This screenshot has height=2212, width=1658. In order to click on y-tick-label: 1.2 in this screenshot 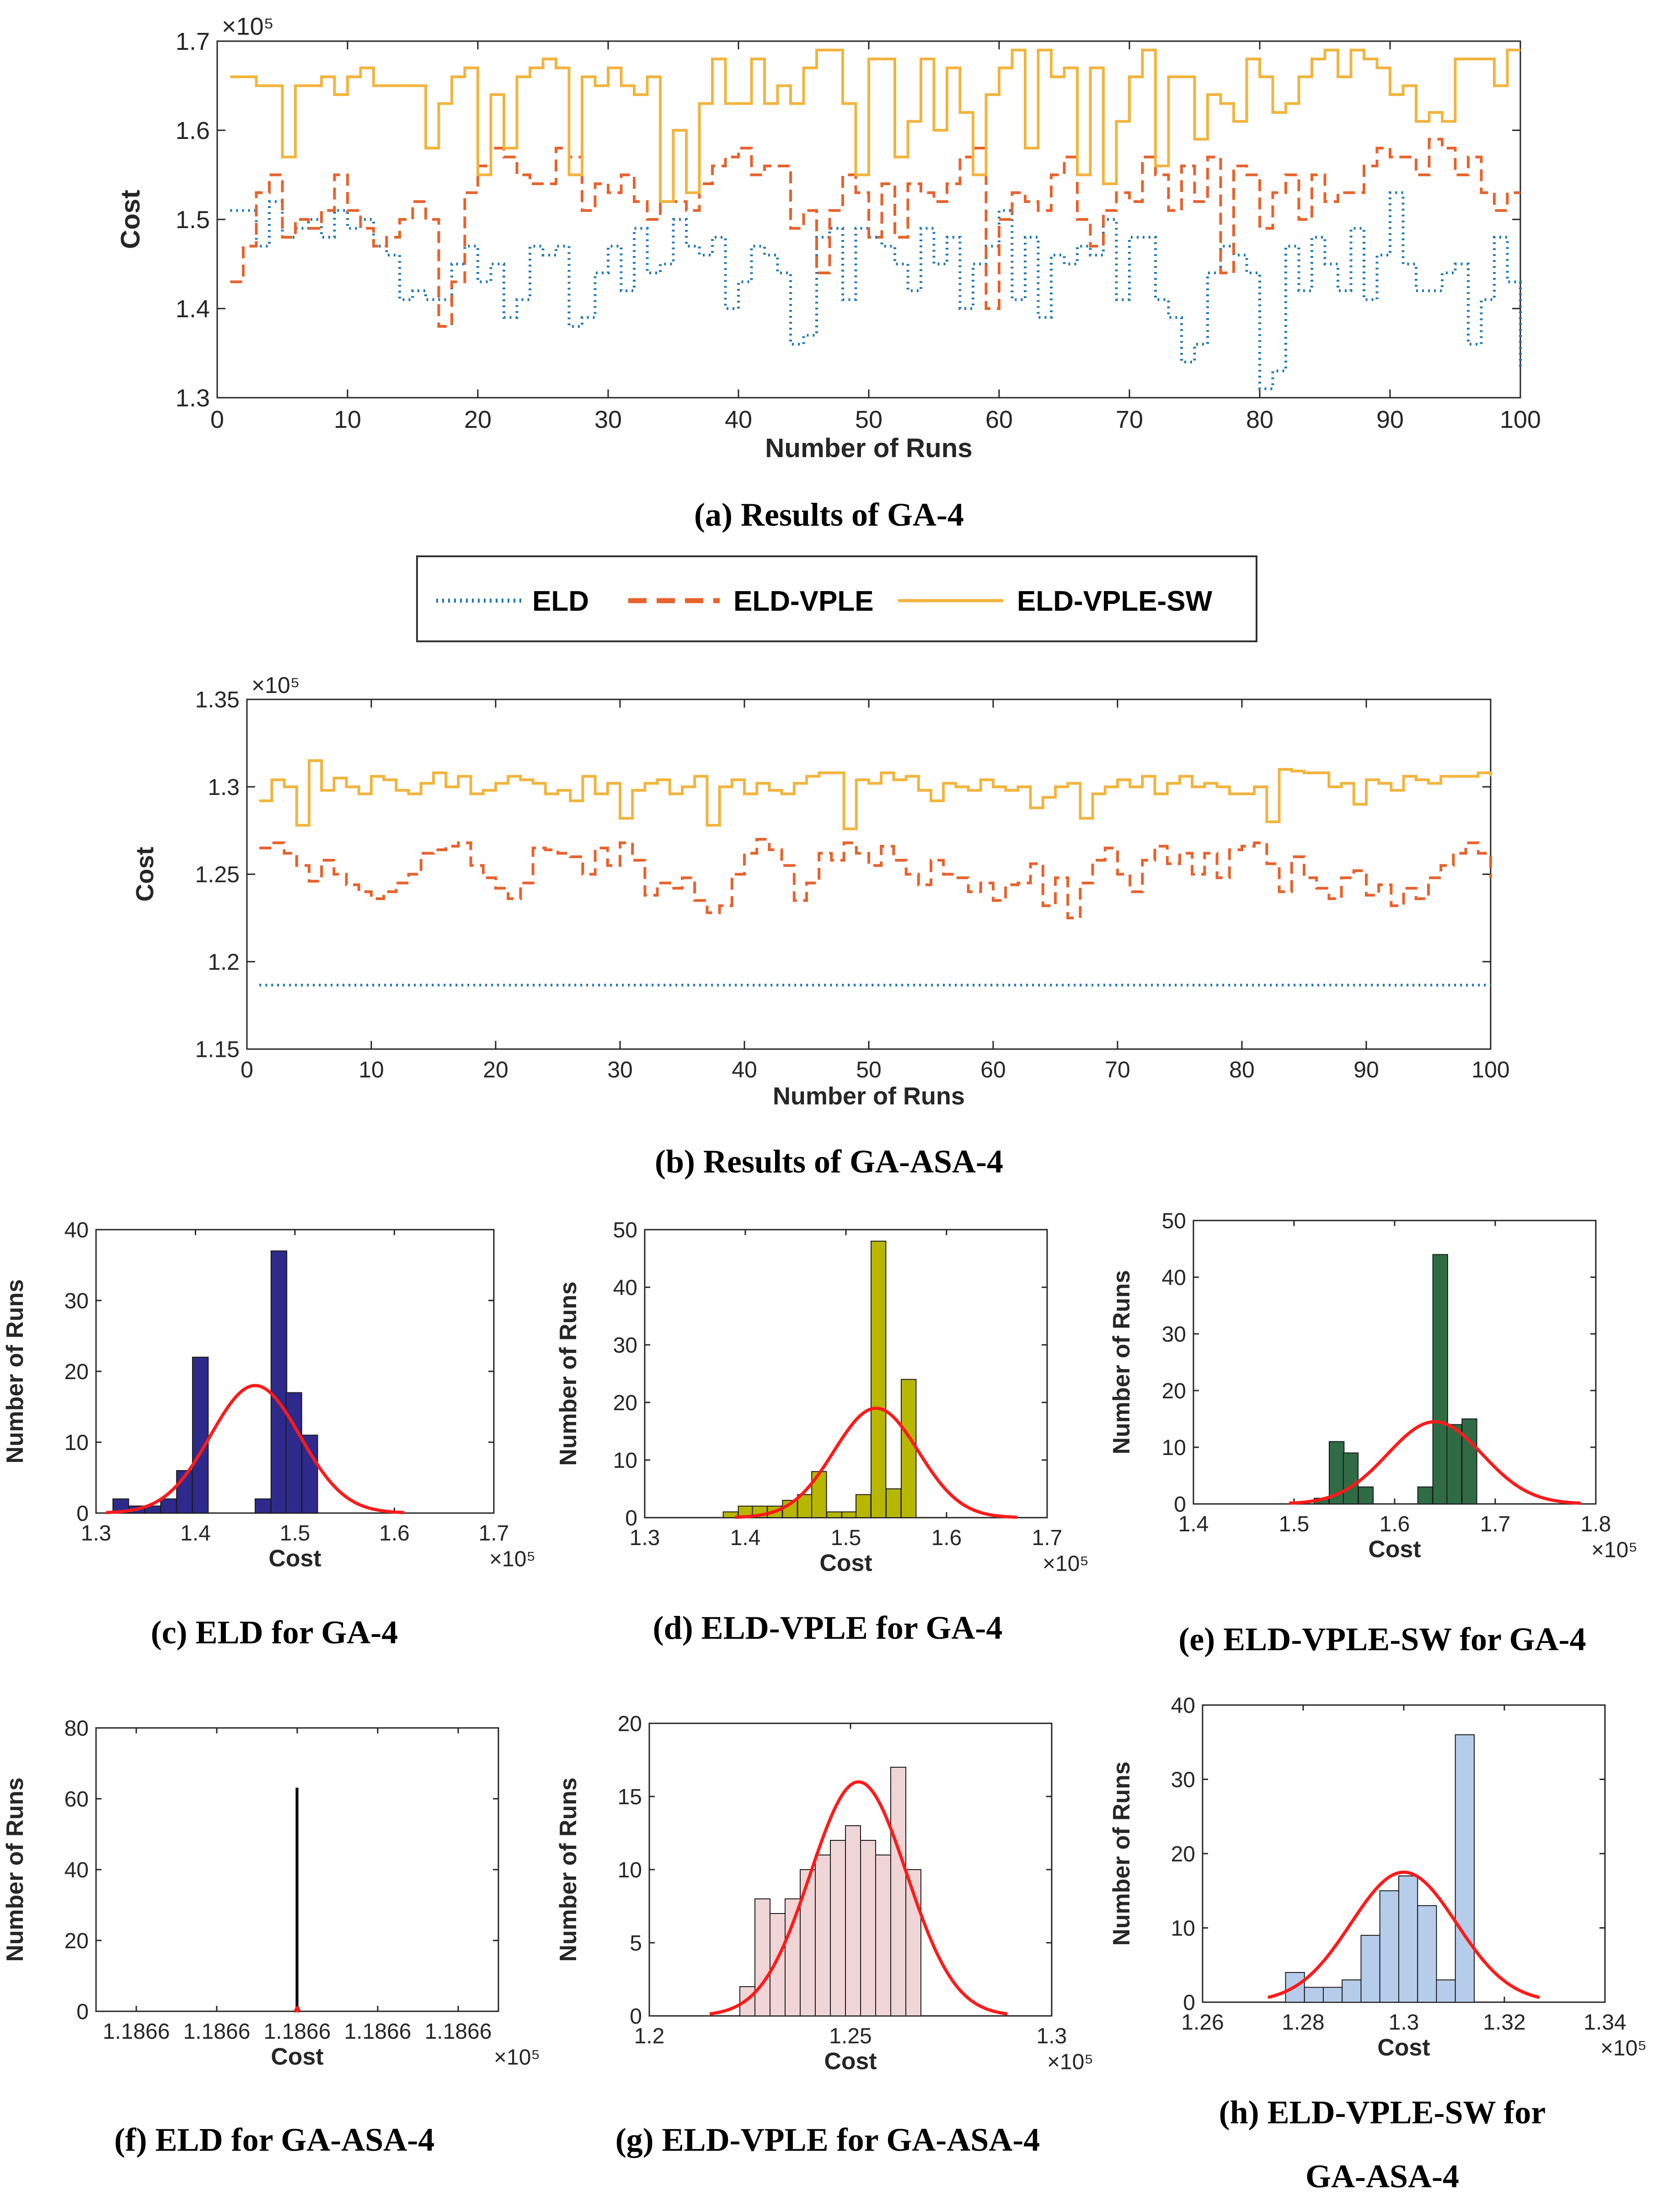, I will do `click(224, 962)`.